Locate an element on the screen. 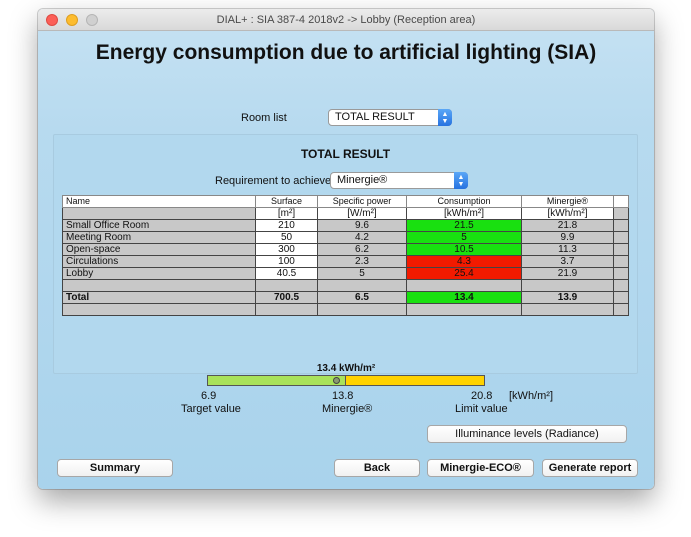  minergie-value: 13.8 is located at coordinates (343, 396).